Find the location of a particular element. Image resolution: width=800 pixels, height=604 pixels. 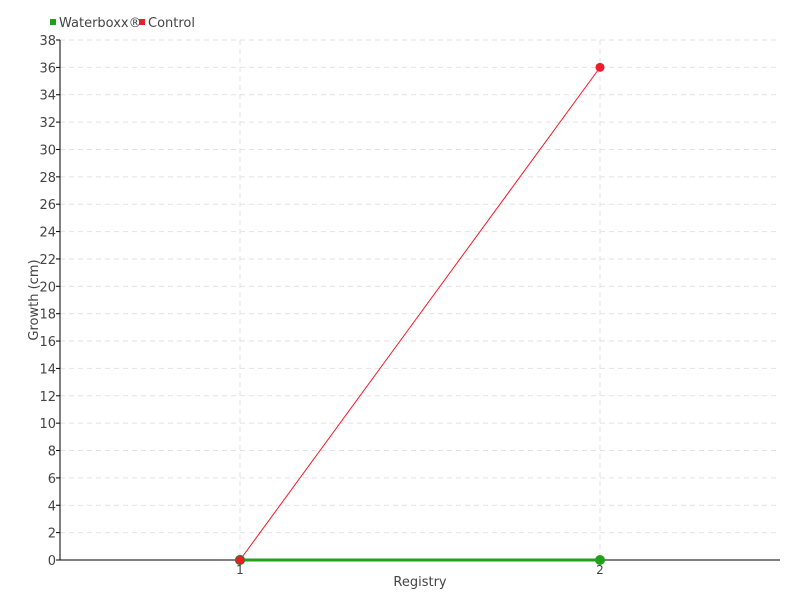

x-tick-label: 2 is located at coordinates (600, 570).